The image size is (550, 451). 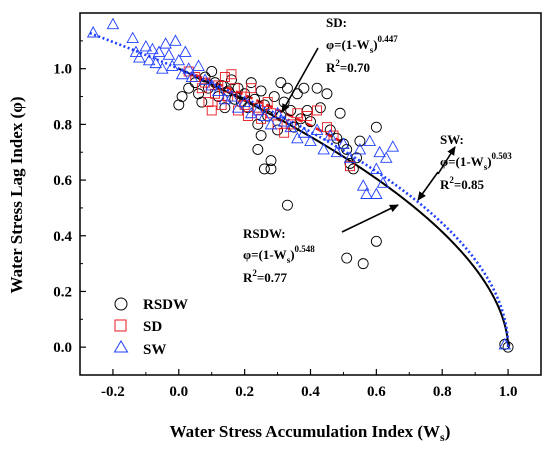 I want to click on legend-label-sd: SD, so click(x=152, y=327).